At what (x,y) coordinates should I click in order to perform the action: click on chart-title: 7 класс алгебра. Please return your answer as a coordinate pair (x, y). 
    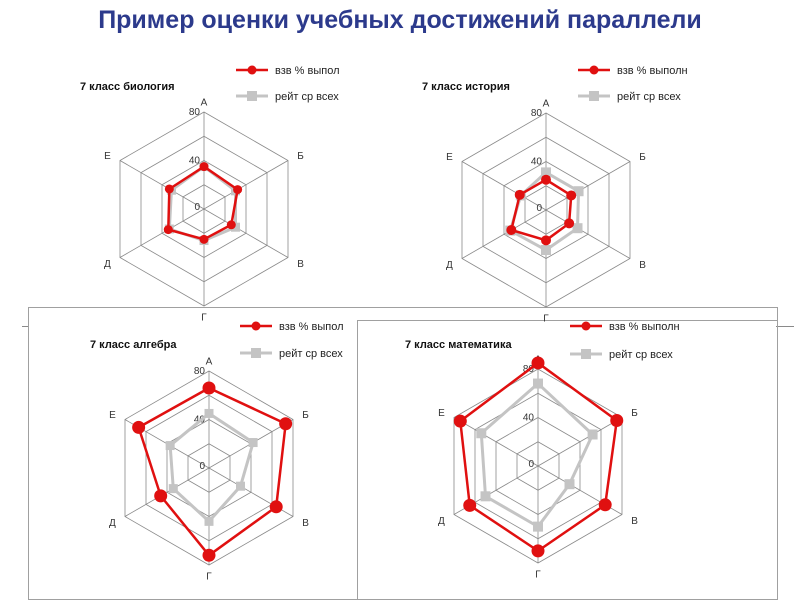
    Looking at the image, I should click on (133, 345).